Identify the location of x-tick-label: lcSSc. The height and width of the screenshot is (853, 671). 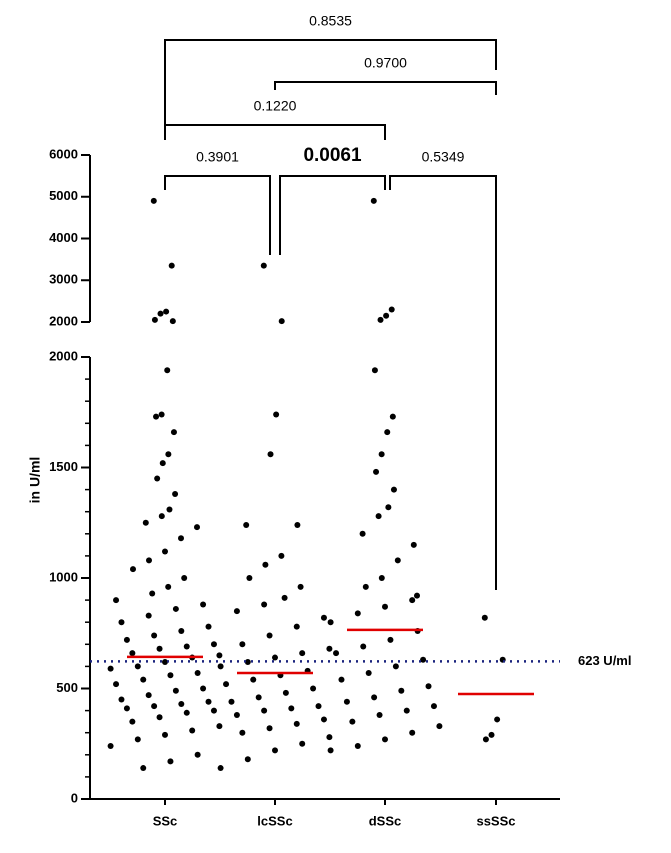
(274, 820).